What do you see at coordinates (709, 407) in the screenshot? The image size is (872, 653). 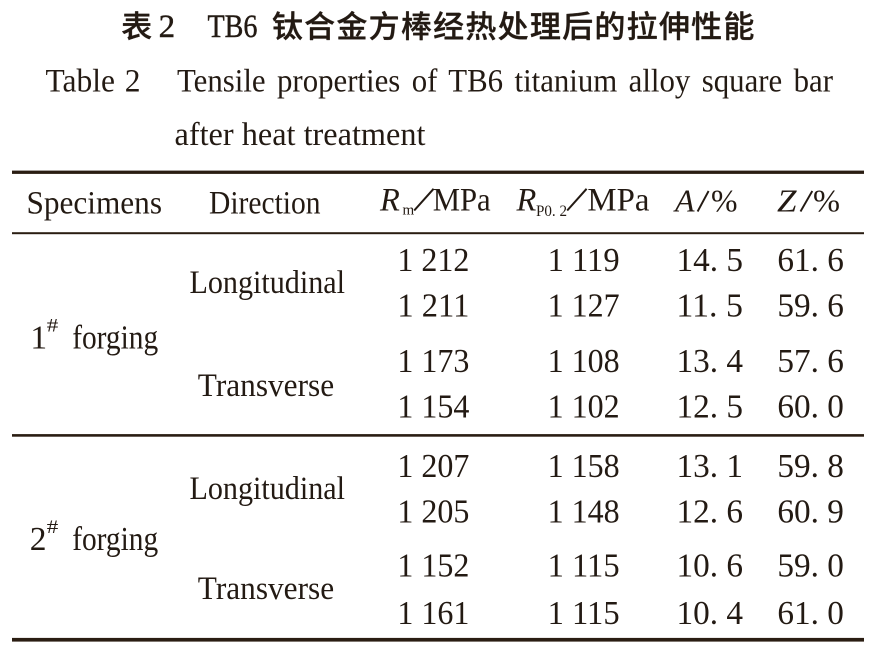 I see `svg-text: 12. 5` at bounding box center [709, 407].